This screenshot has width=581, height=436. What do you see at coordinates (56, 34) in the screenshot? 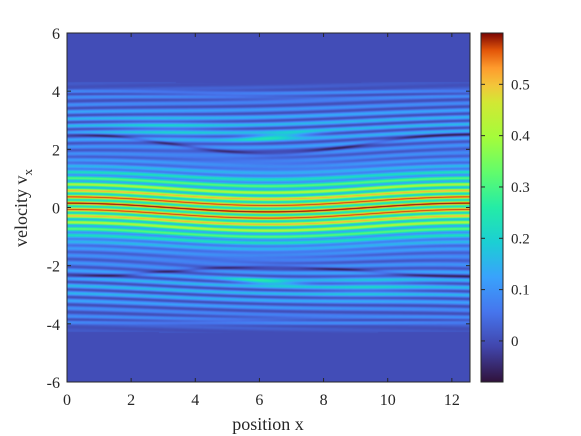
I see `y-tick-label: 6` at bounding box center [56, 34].